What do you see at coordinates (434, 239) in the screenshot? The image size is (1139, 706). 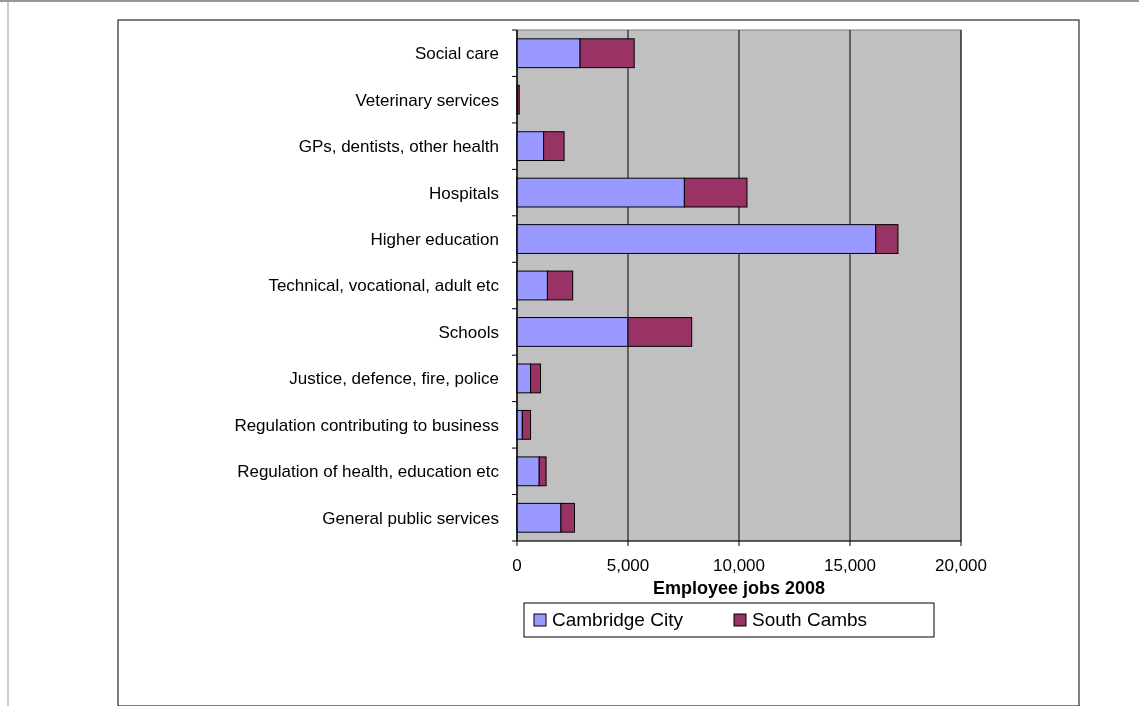 I see `y-tick-label: Higher education` at bounding box center [434, 239].